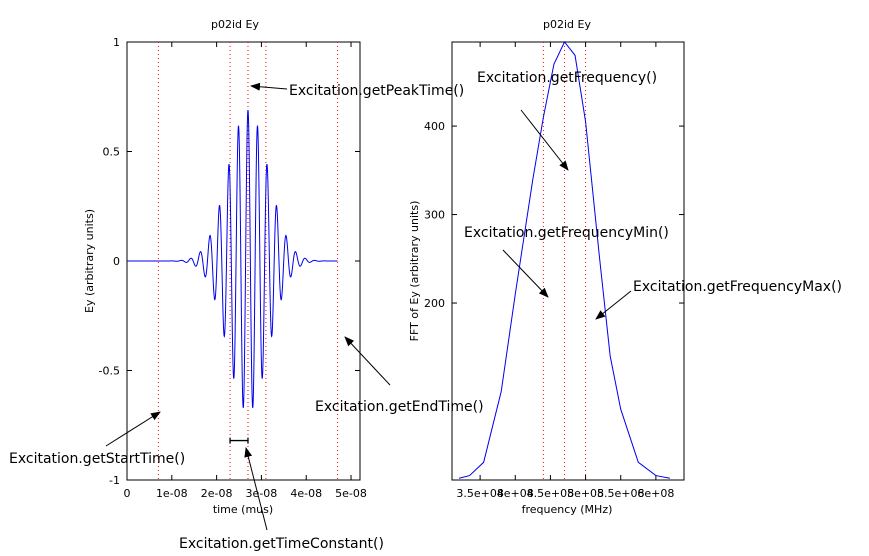 The width and height of the screenshot is (869, 556). What do you see at coordinates (566, 233) in the screenshot?
I see `annotation-frequency-min: Excitation.getFrequencyMin()` at bounding box center [566, 233].